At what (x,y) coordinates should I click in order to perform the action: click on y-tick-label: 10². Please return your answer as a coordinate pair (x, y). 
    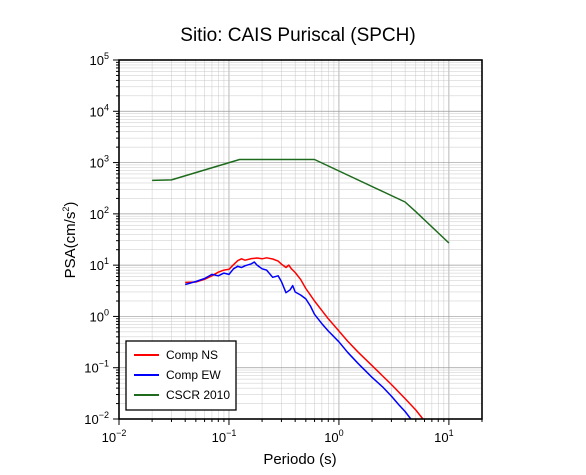
    Looking at the image, I should click on (99, 213).